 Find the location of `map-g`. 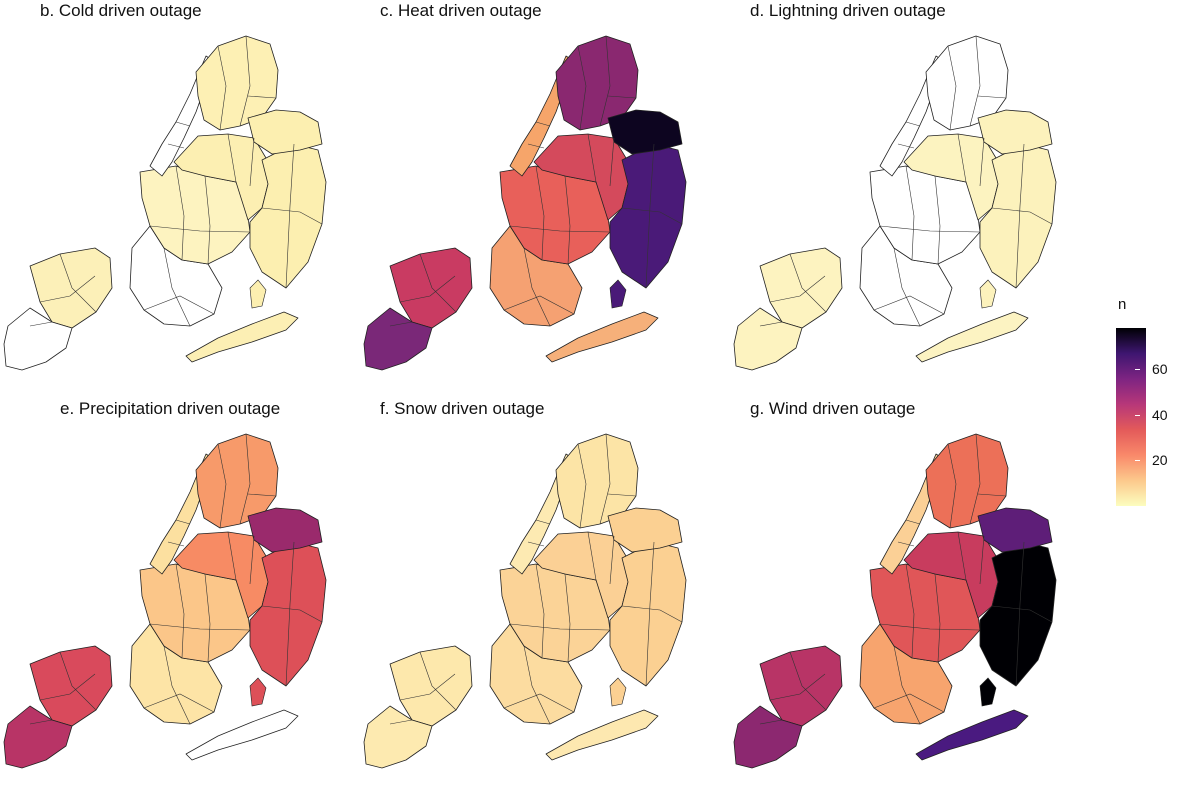

map-g is located at coordinates (895, 601).